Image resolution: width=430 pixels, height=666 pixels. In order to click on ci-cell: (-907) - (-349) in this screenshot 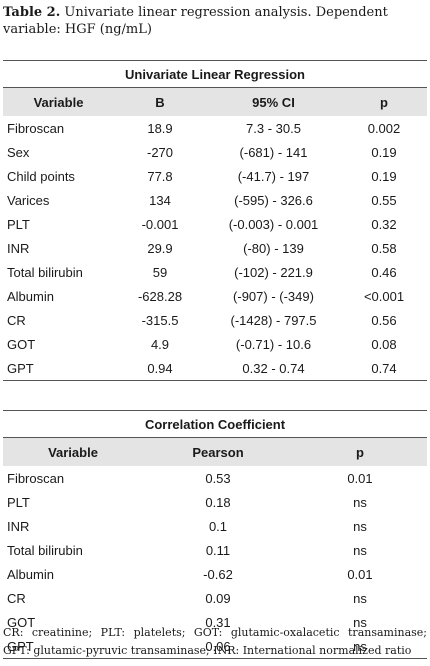, I will do `click(273, 296)`.